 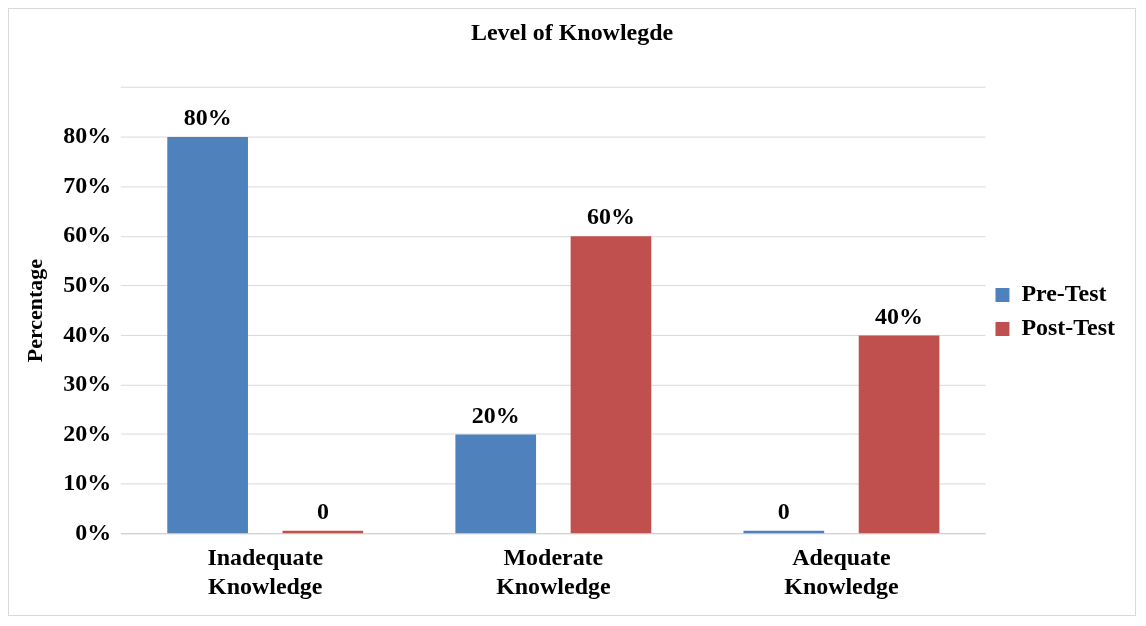 What do you see at coordinates (87, 135) in the screenshot?
I see `y-tick-label: 80%` at bounding box center [87, 135].